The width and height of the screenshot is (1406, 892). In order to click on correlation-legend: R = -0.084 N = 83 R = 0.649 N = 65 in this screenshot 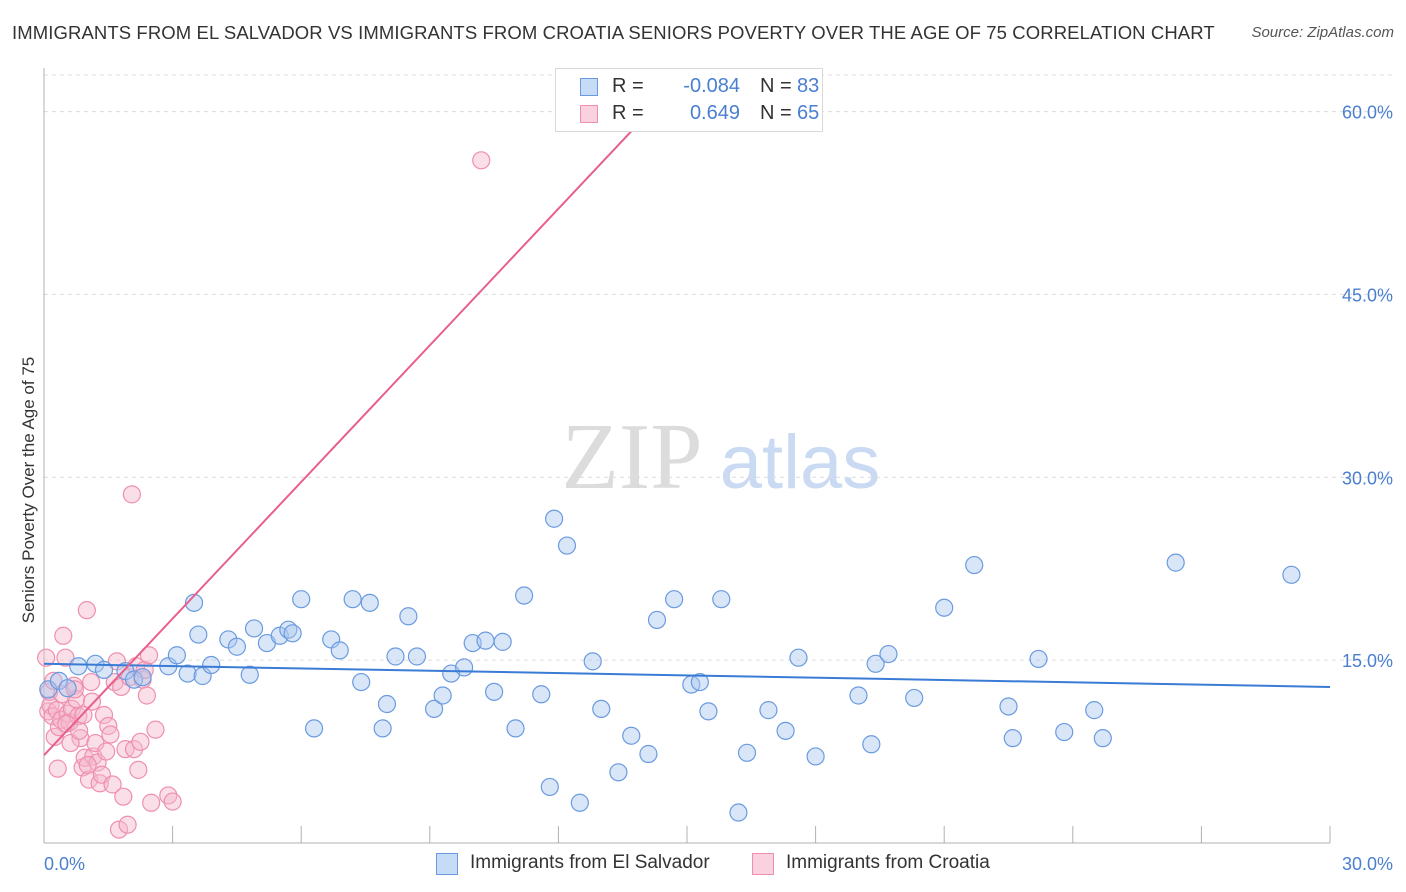, I will do `click(689, 100)`.